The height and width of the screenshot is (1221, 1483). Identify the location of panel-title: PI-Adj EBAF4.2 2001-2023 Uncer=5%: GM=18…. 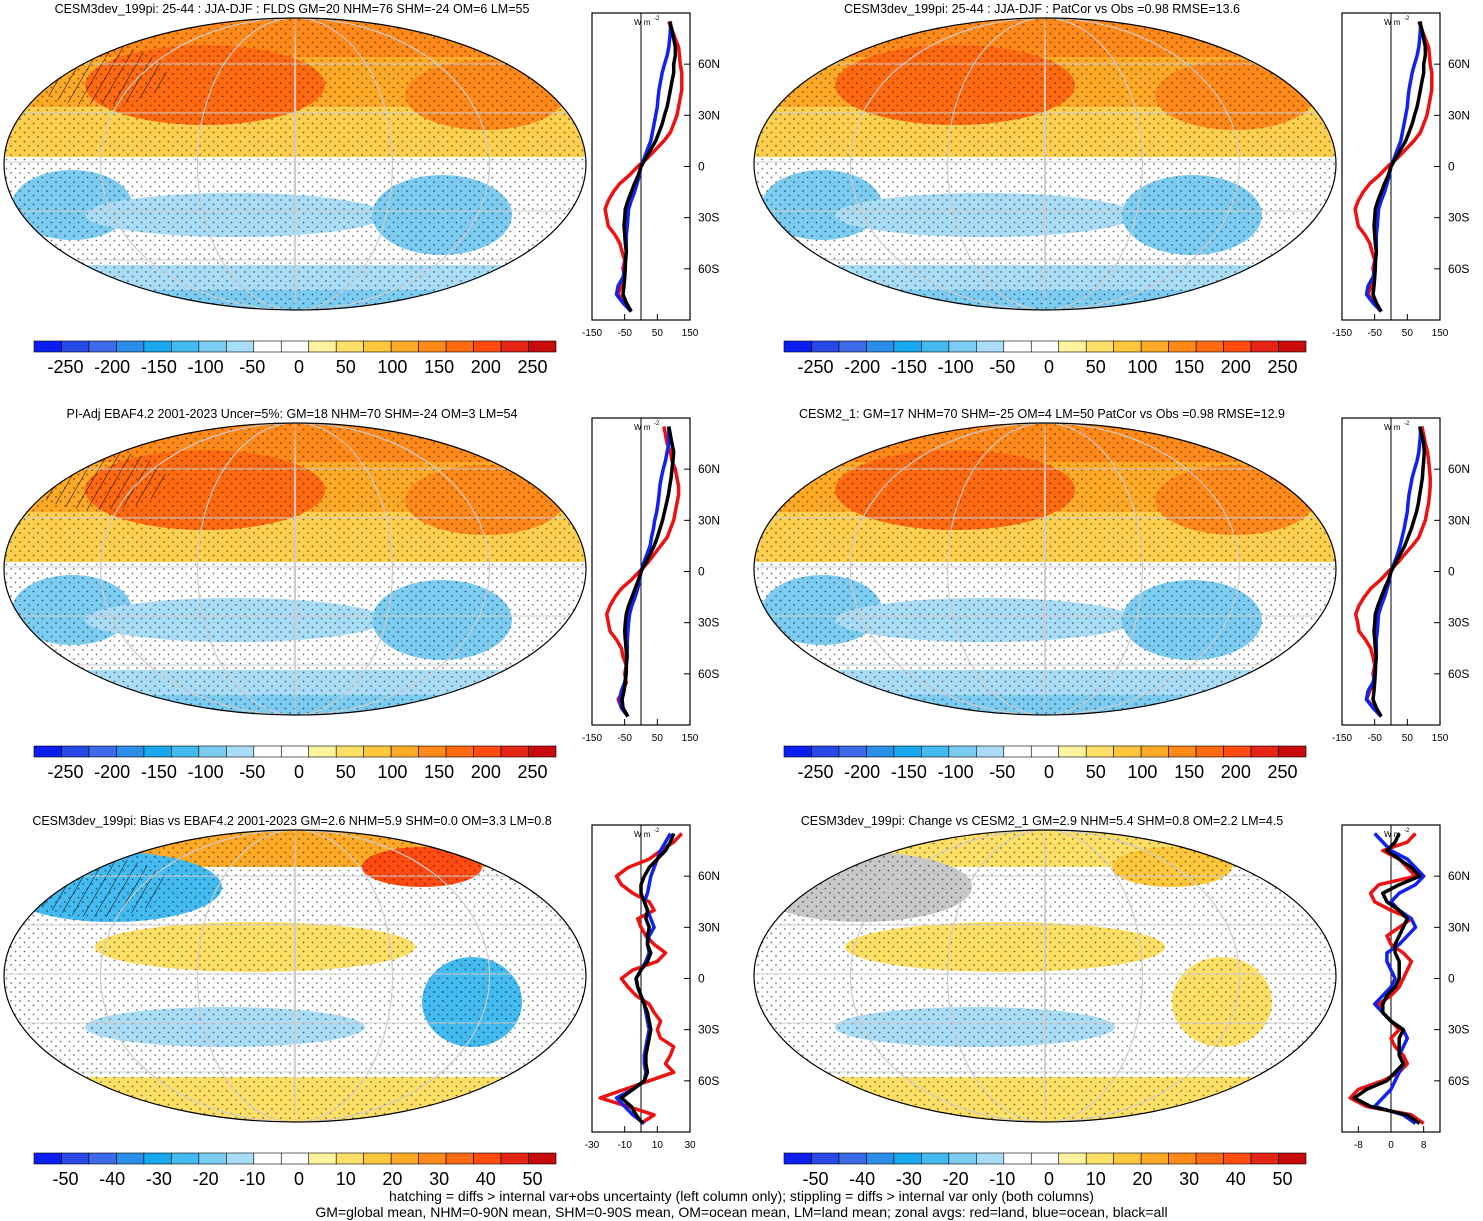
(292, 414).